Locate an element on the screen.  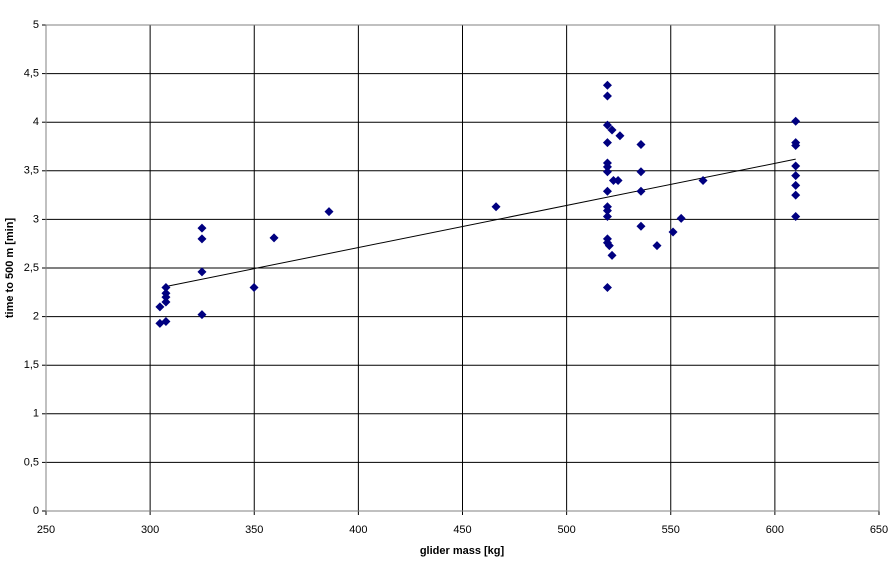
x-tick-label: 350 is located at coordinates (254, 530).